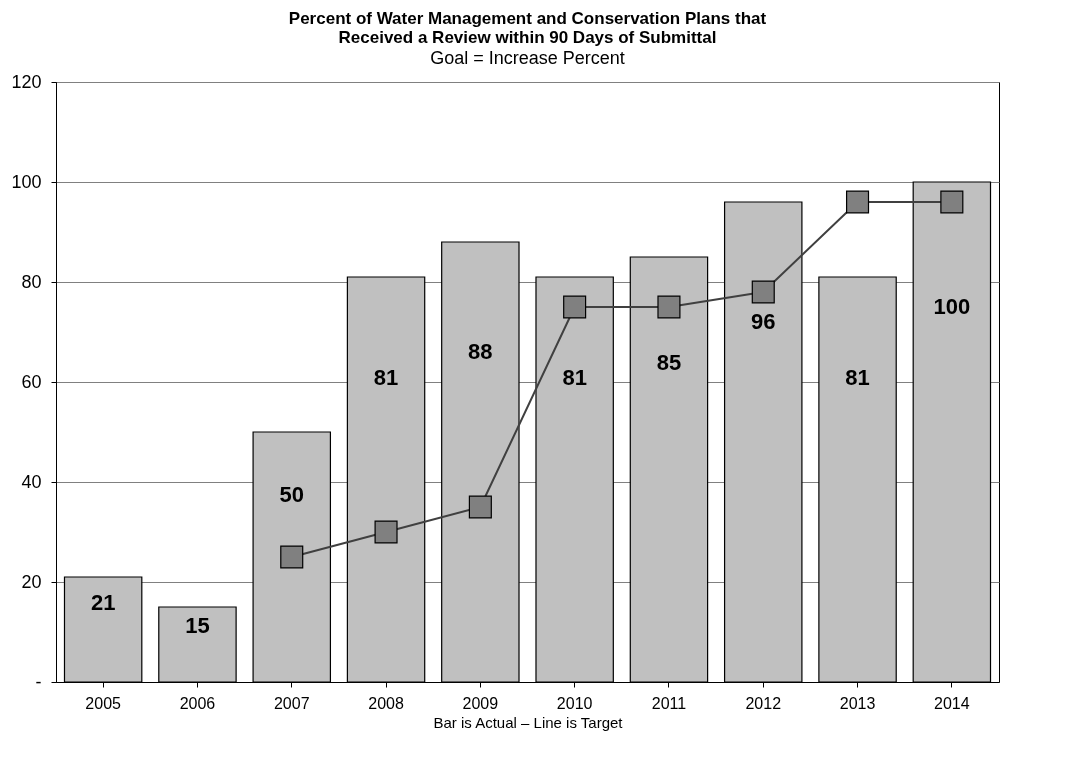 This screenshot has height=763, width=1073. Describe the element at coordinates (31, 481) in the screenshot. I see `y-tick-label: 40` at that location.